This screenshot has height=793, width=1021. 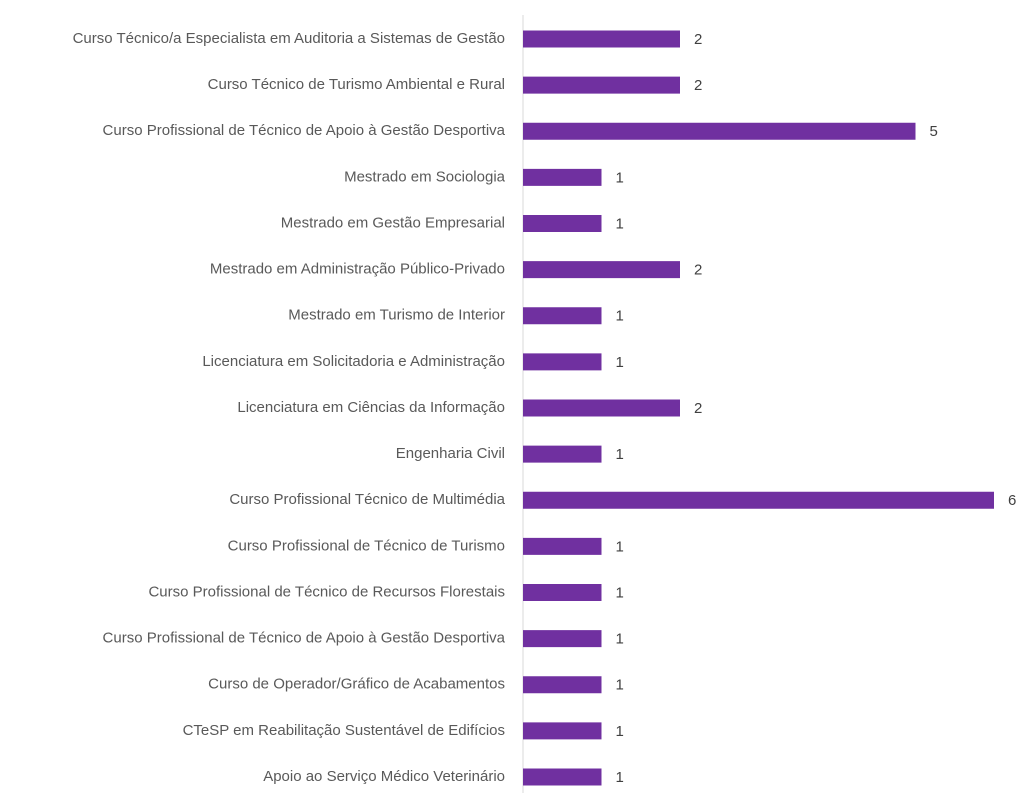 I want to click on data-label: 5, so click(x=934, y=131).